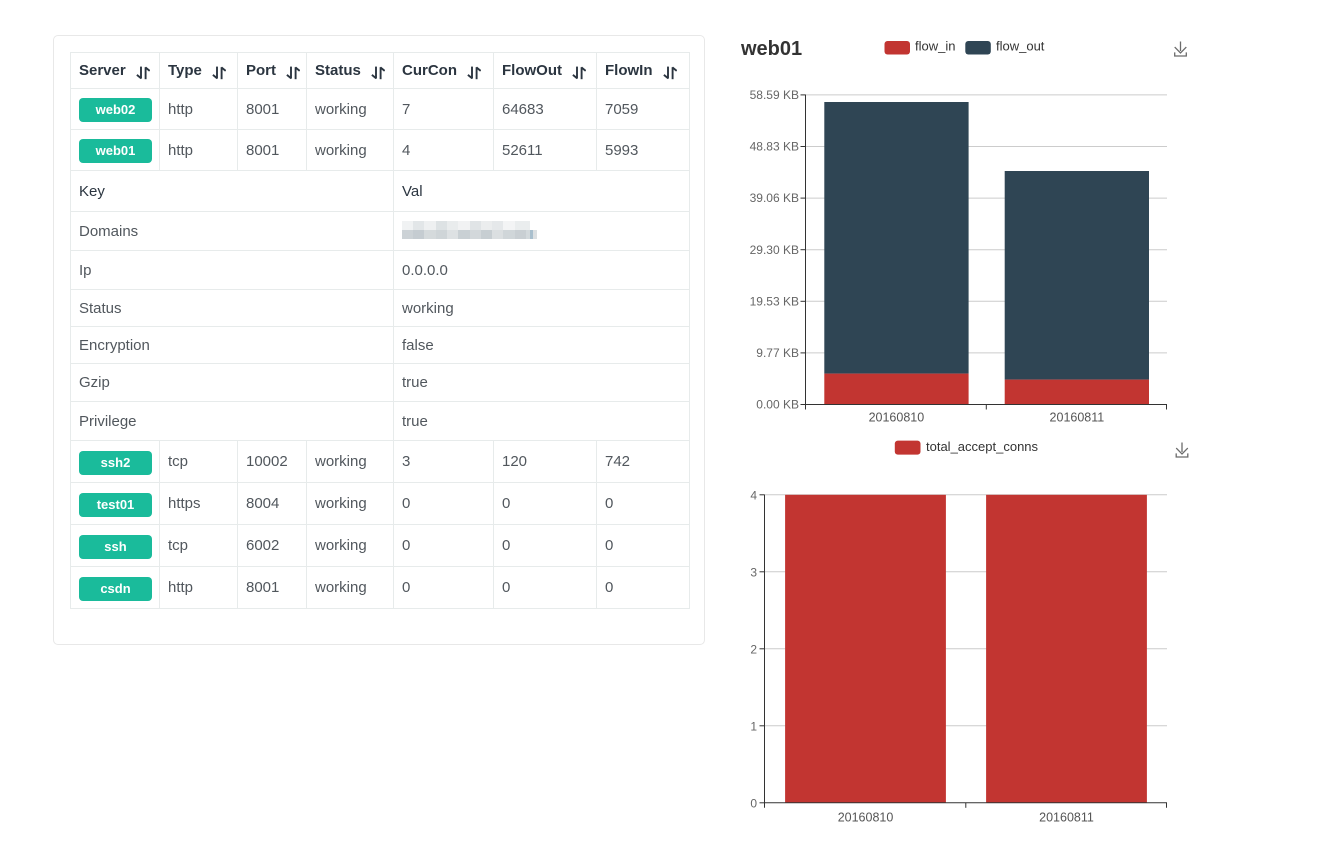  I want to click on svg-text: web01, so click(771, 49).